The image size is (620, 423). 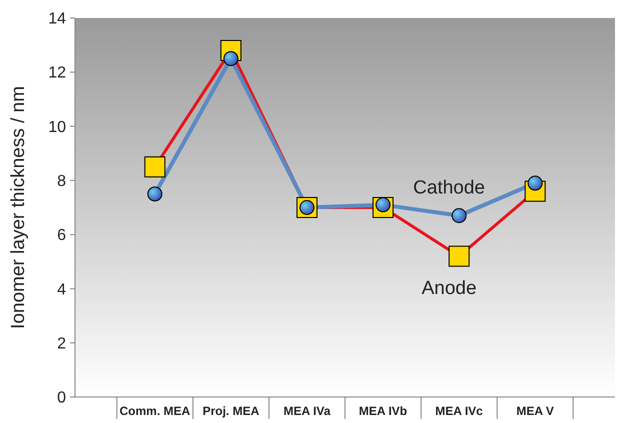 I want to click on series-label: Cathode, so click(x=449, y=188).